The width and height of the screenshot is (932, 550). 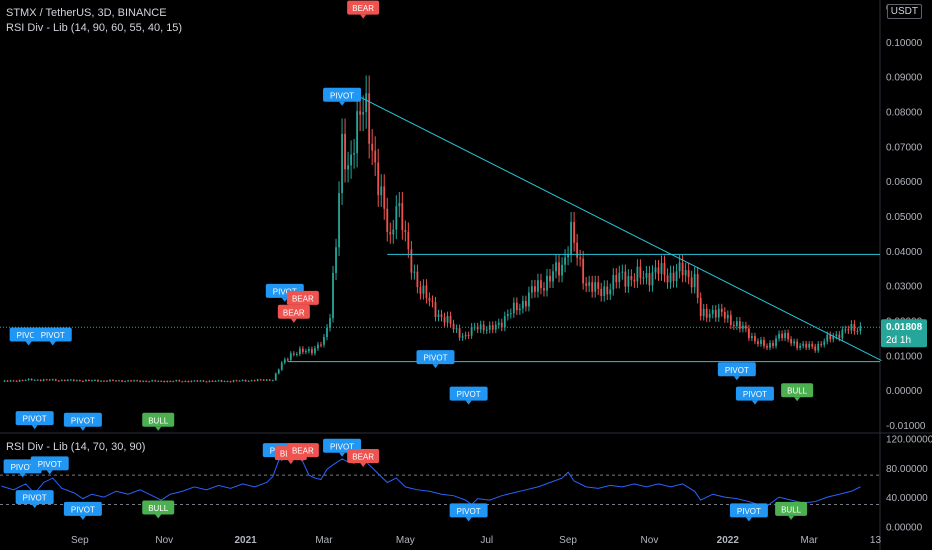 I want to click on x-tick-label: 13, so click(x=876, y=540).